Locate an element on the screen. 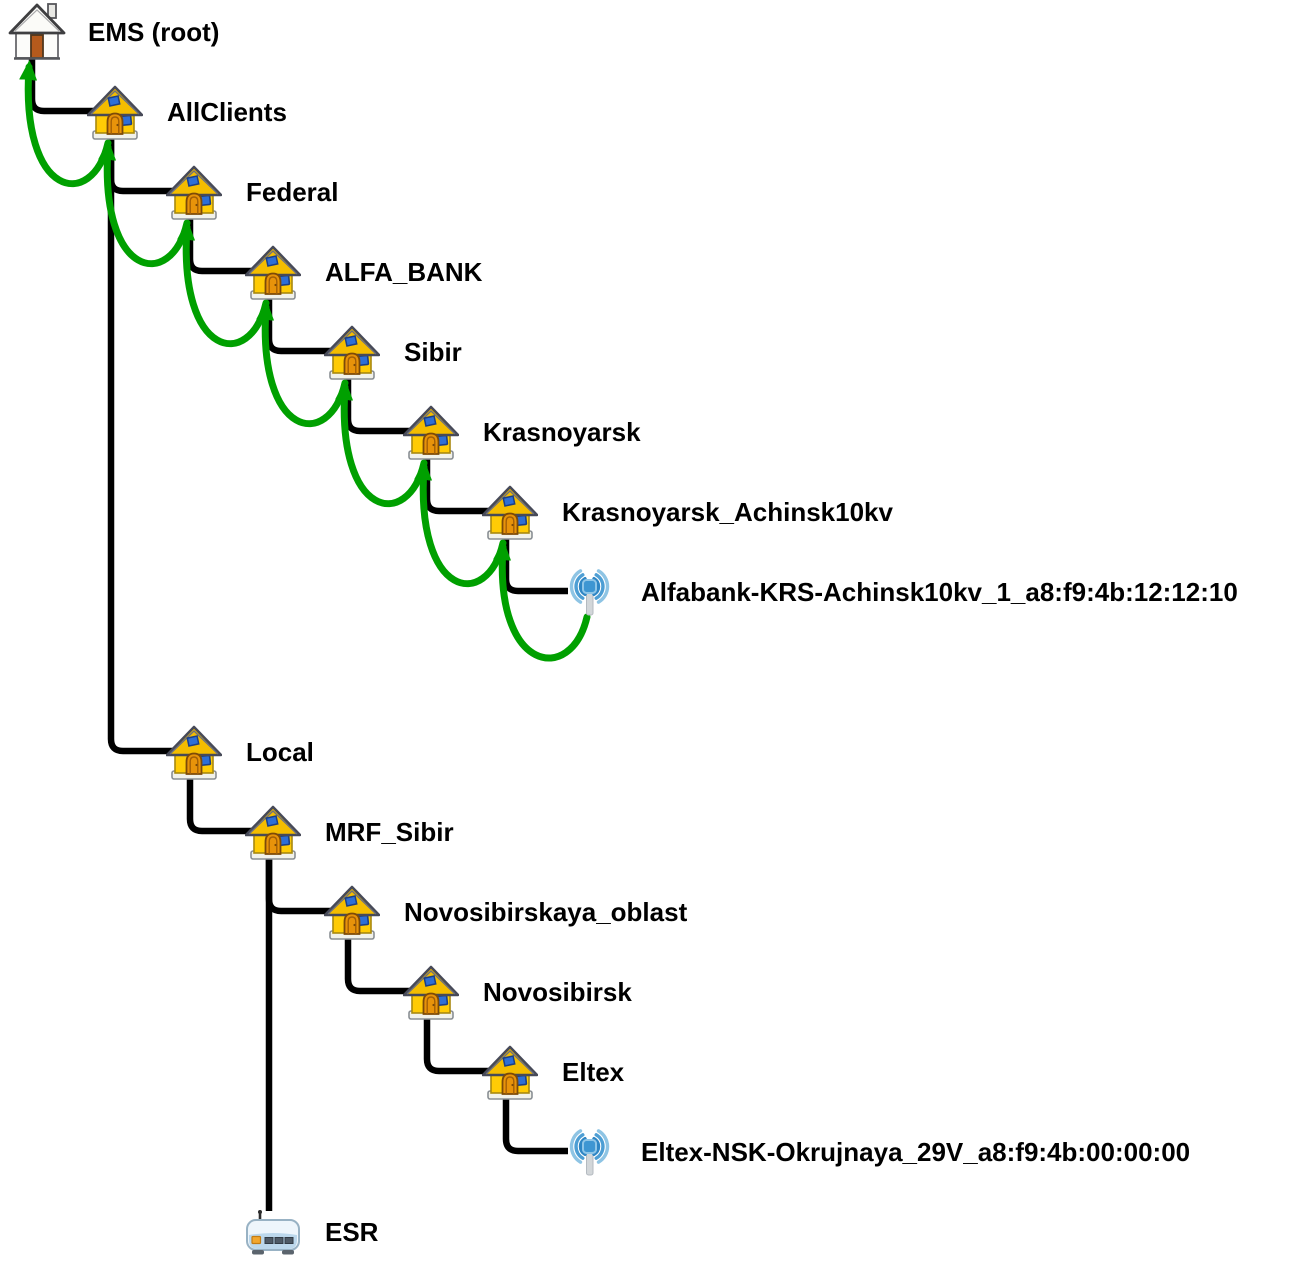  node-label: Local is located at coordinates (280, 752).